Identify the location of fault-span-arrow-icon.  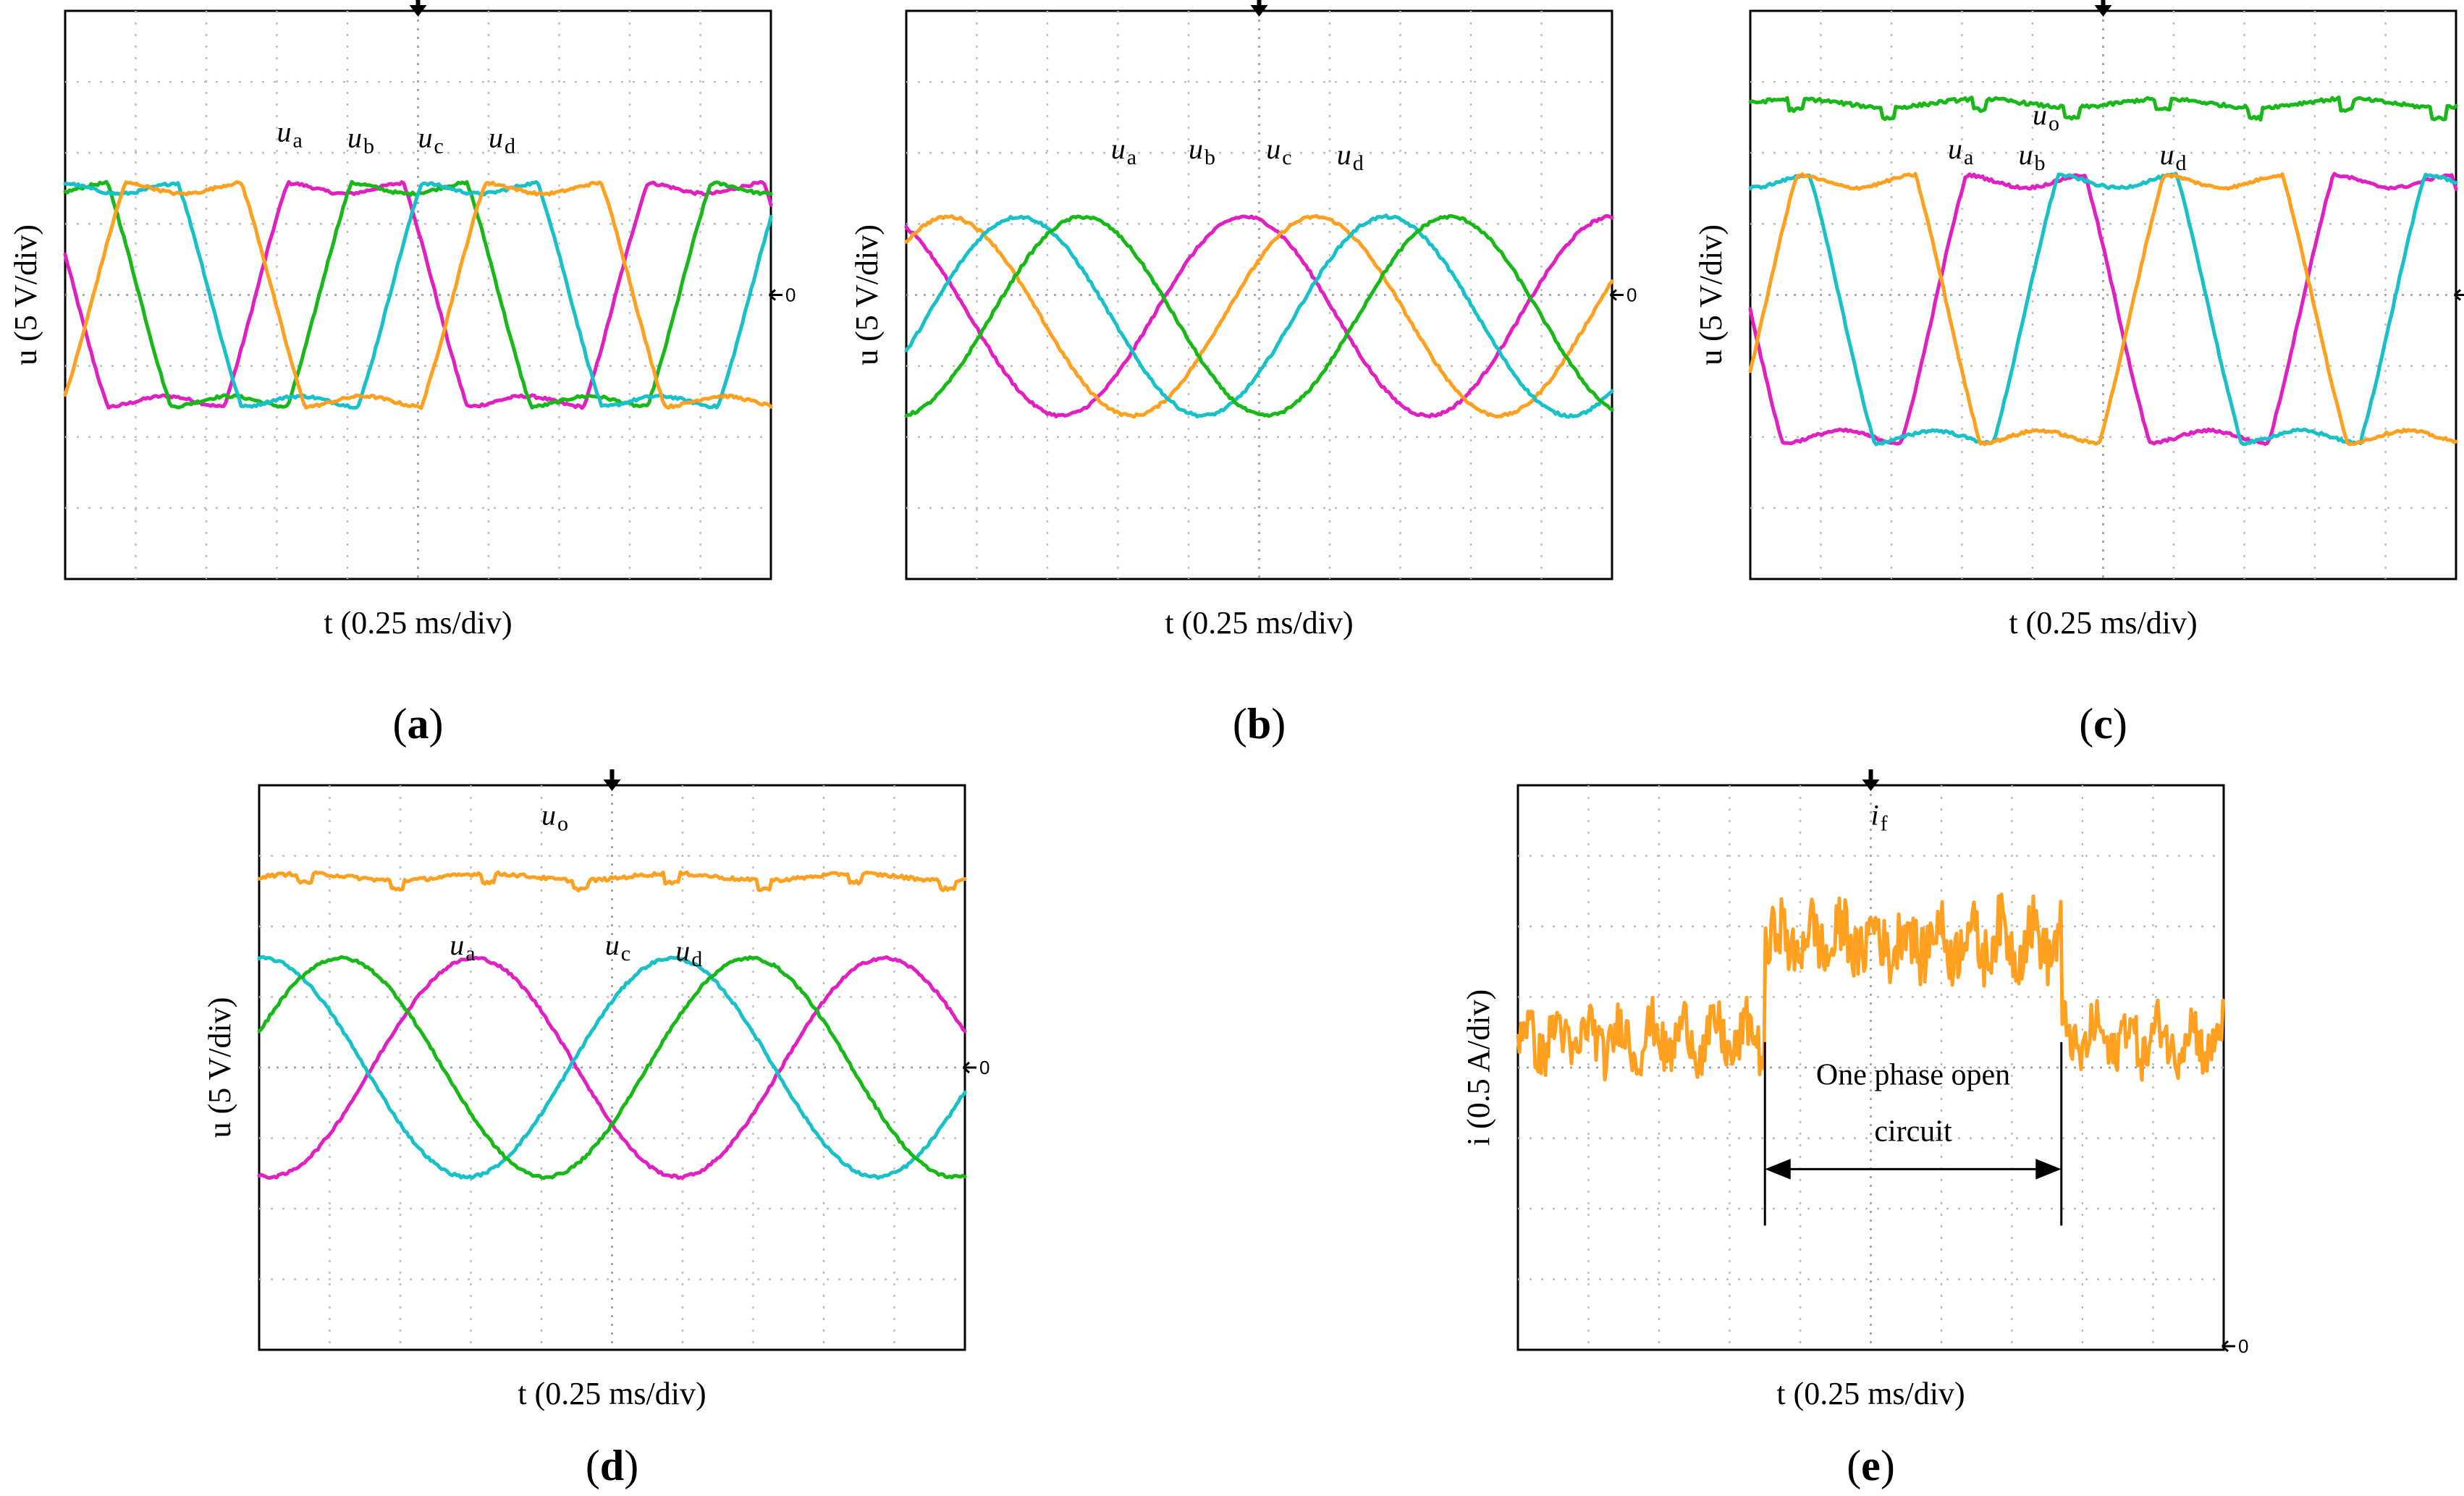
(1913, 1169).